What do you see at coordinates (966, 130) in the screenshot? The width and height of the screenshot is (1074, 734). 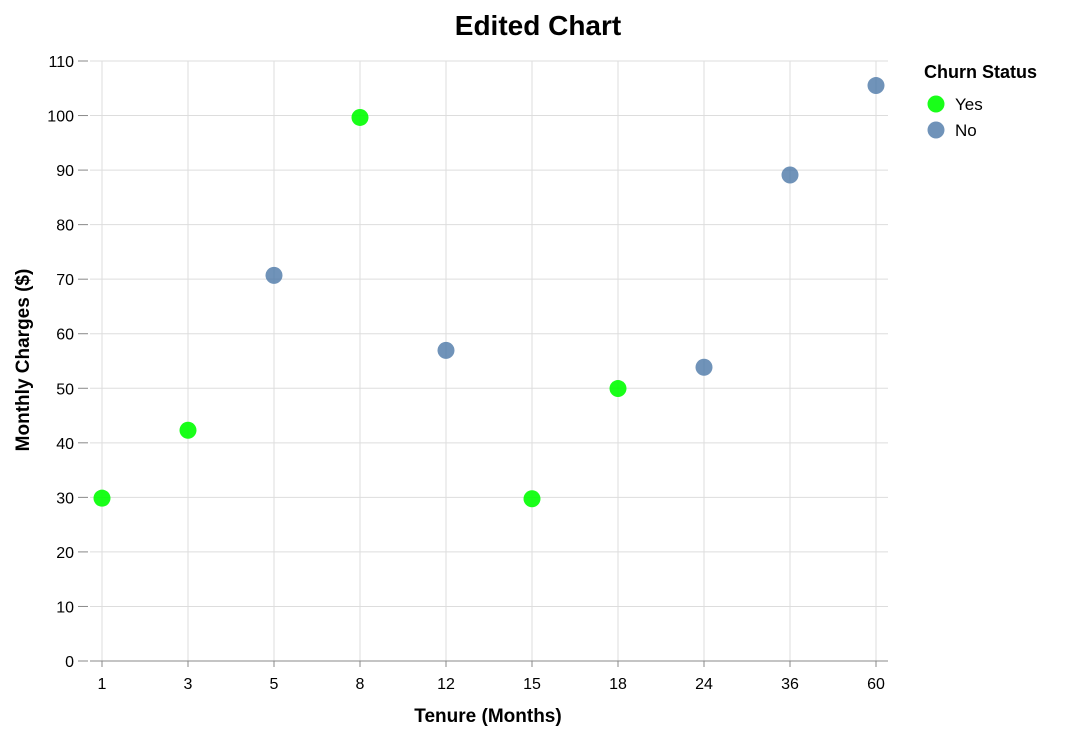 I see `legend-label: No` at bounding box center [966, 130].